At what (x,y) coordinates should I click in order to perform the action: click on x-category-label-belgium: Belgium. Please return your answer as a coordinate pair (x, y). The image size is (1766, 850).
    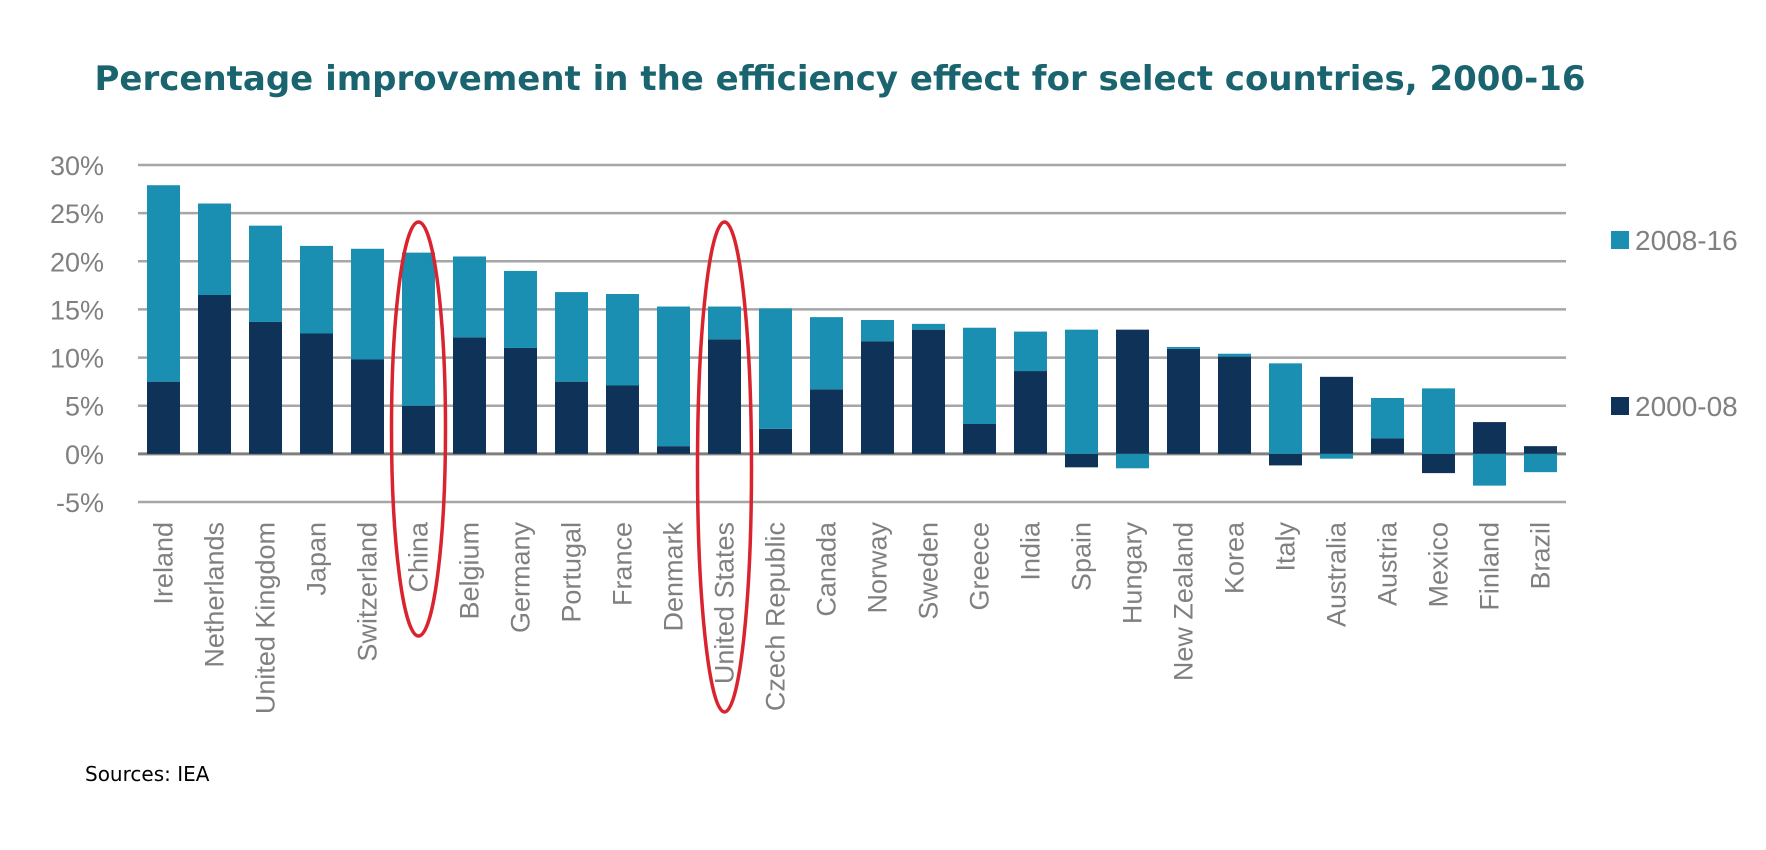
    Looking at the image, I should click on (470, 571).